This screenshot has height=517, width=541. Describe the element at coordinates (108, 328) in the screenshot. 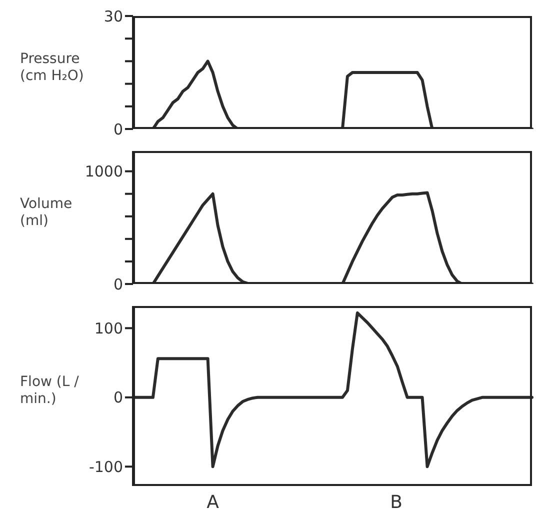

I see `y-tick-label: 100` at that location.